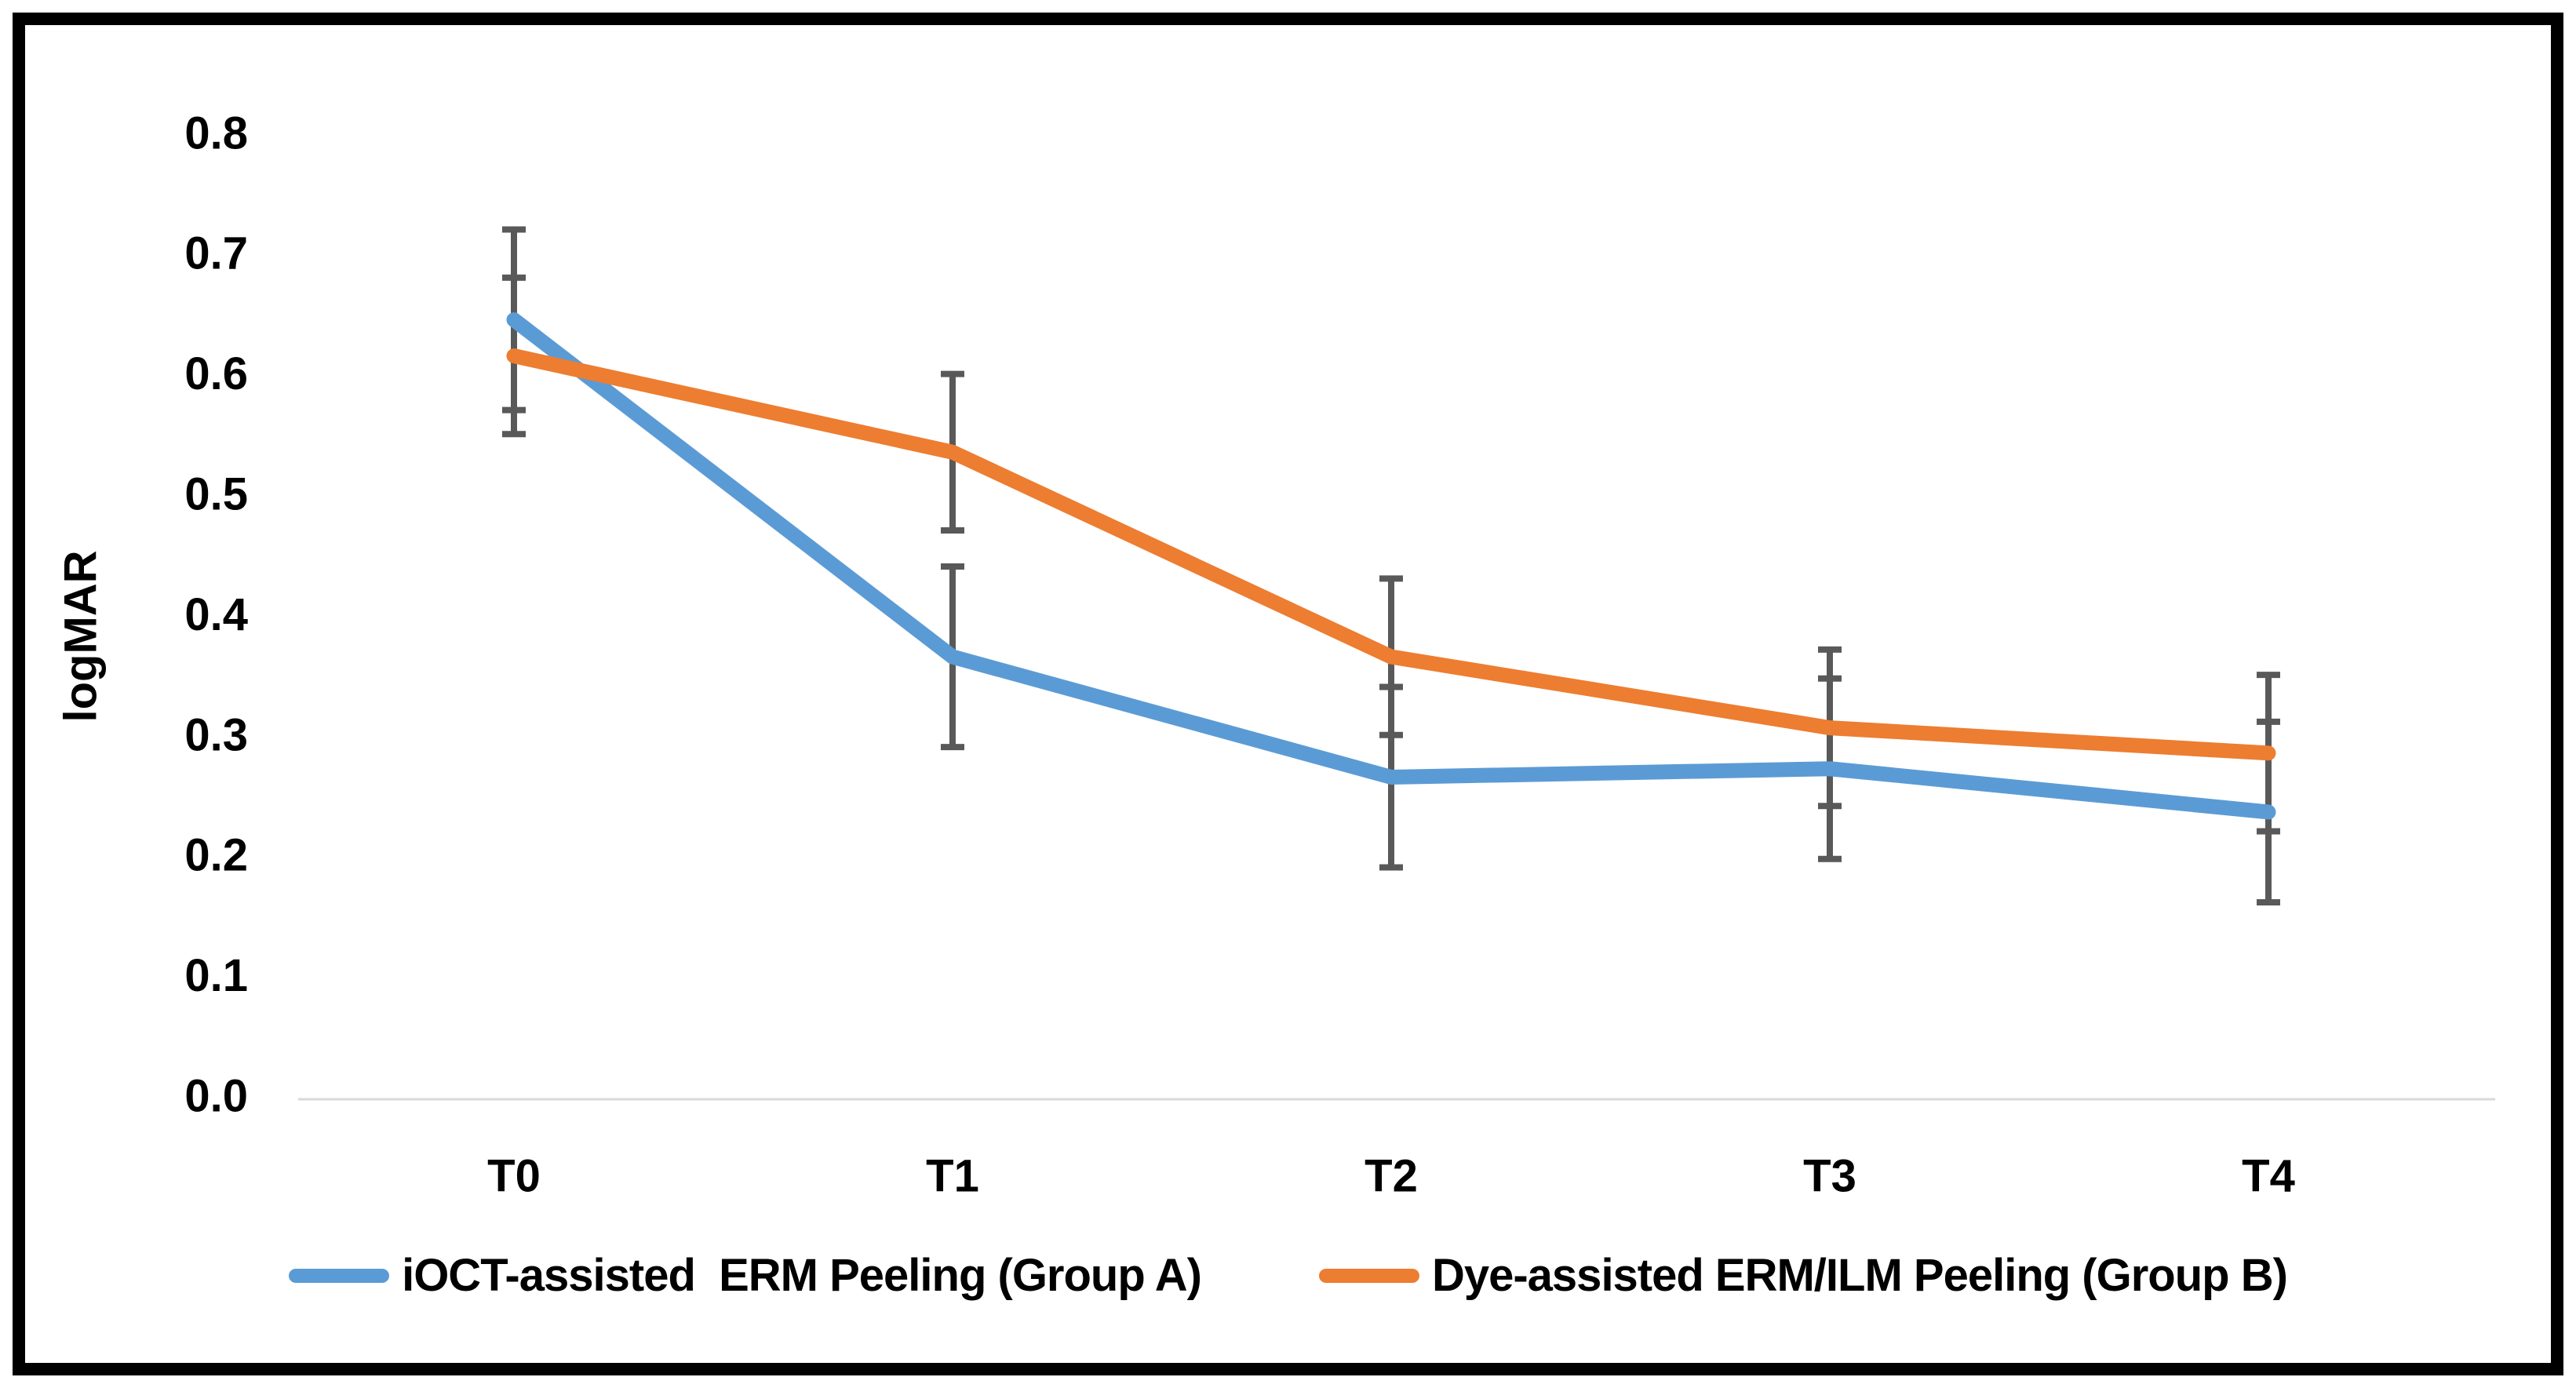  Describe the element at coordinates (1829, 1176) in the screenshot. I see `x-category-label: T3` at that location.